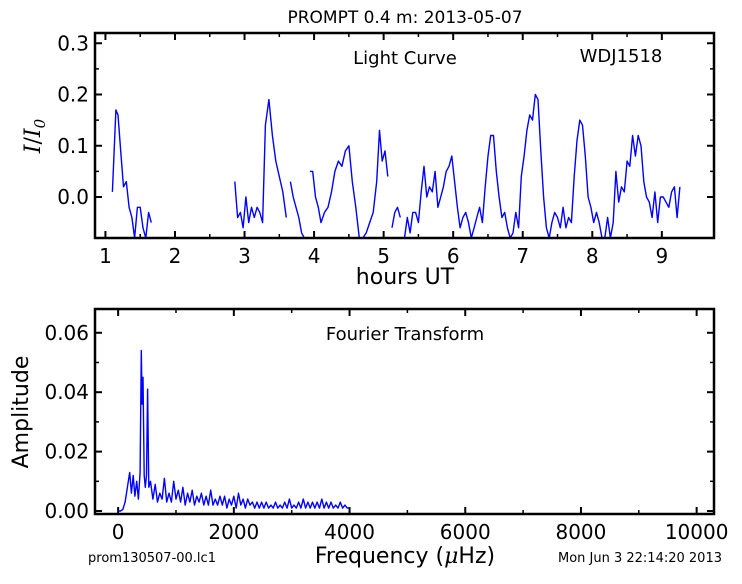 This screenshot has width=742, height=584. What do you see at coordinates (314, 256) in the screenshot?
I see `light-curve-x-tick-label: 4` at bounding box center [314, 256].